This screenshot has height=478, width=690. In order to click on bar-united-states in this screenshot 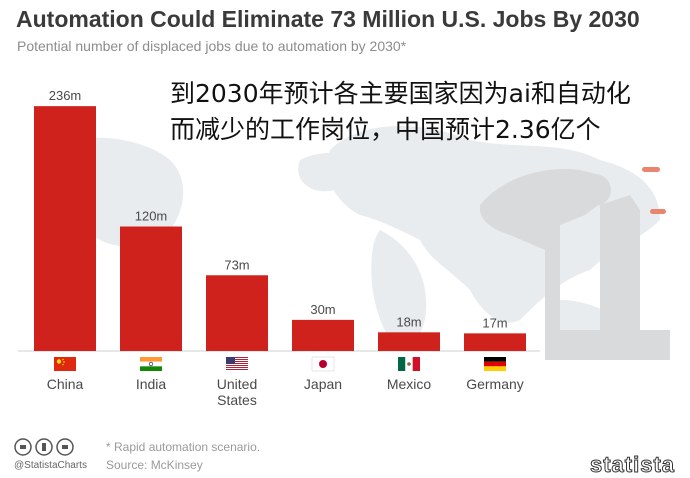, I will do `click(237, 313)`.